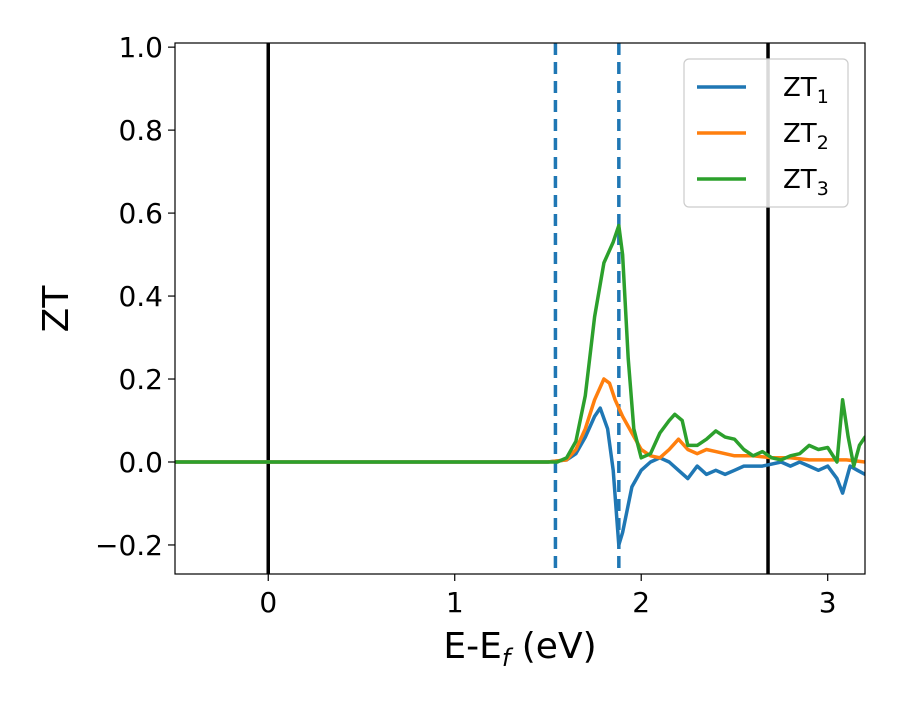 Image resolution: width=900 pixels, height=705 pixels. What do you see at coordinates (140, 47) in the screenshot?
I see `y-tick-label: 1.0` at bounding box center [140, 47].